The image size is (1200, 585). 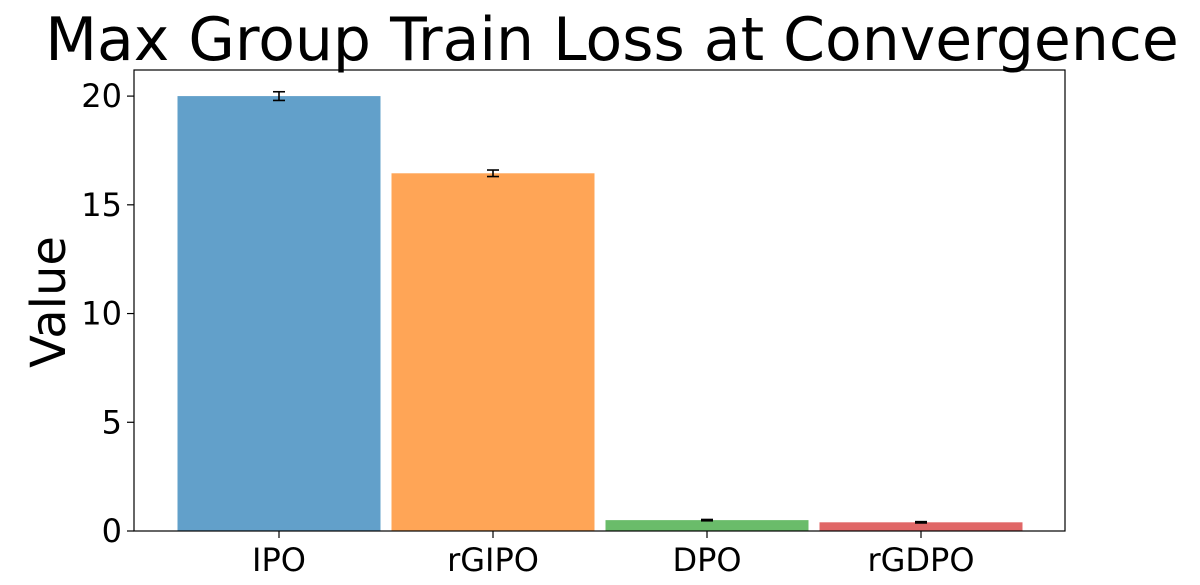 What do you see at coordinates (706, 560) in the screenshot?
I see `x-tick-label: DPO` at bounding box center [706, 560].